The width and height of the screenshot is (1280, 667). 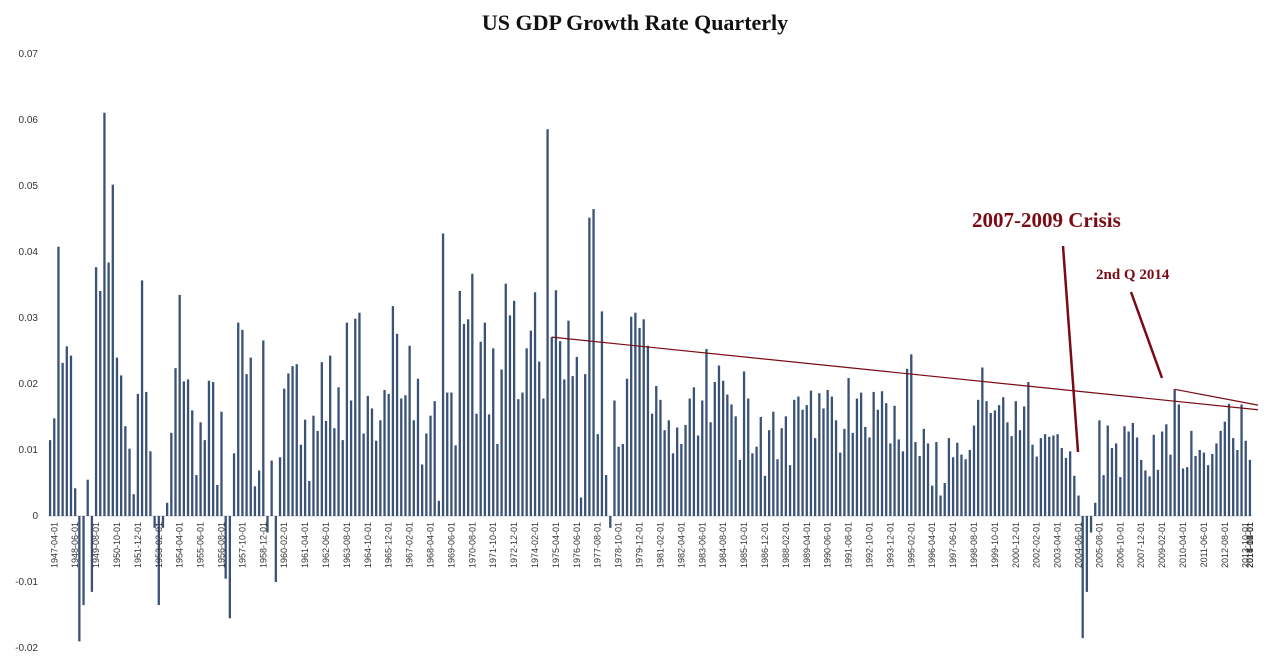 I want to click on x-tick-label: 1960-02-01, so click(x=284, y=545).